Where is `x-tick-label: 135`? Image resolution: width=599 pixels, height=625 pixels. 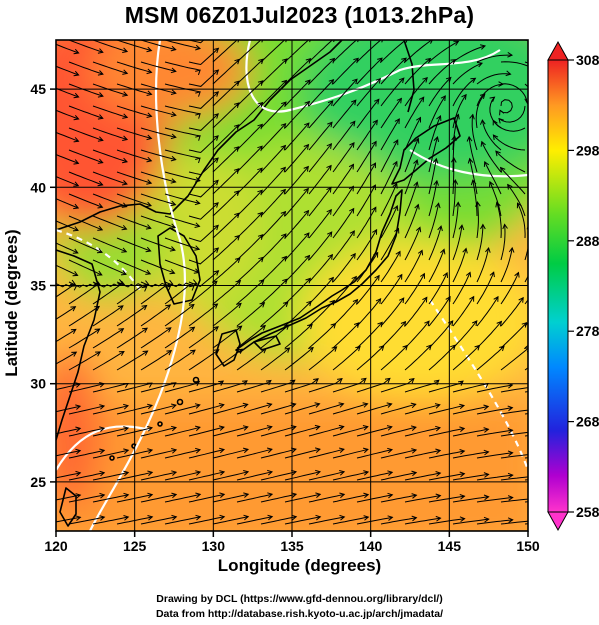 x-tick-label: 135 is located at coordinates (292, 546).